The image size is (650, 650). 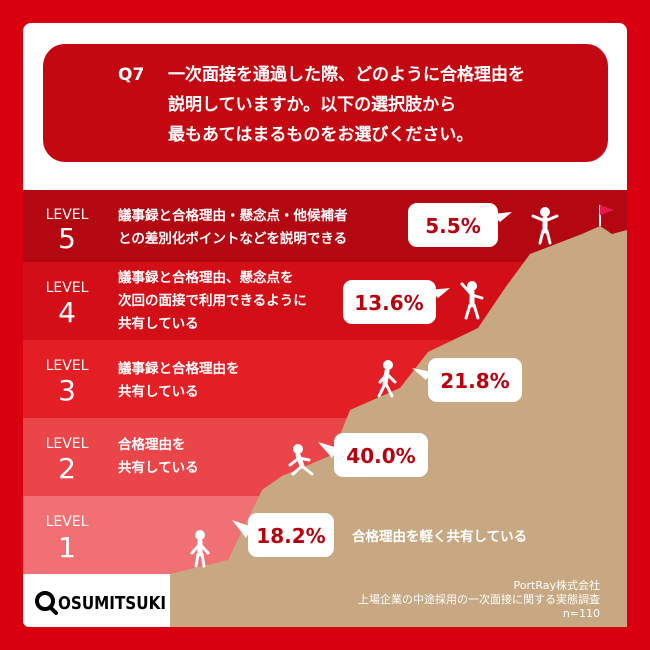 I want to click on description-level-5-line-1: 議事録と合格理由・懸念点・他候補者, so click(x=233, y=215).